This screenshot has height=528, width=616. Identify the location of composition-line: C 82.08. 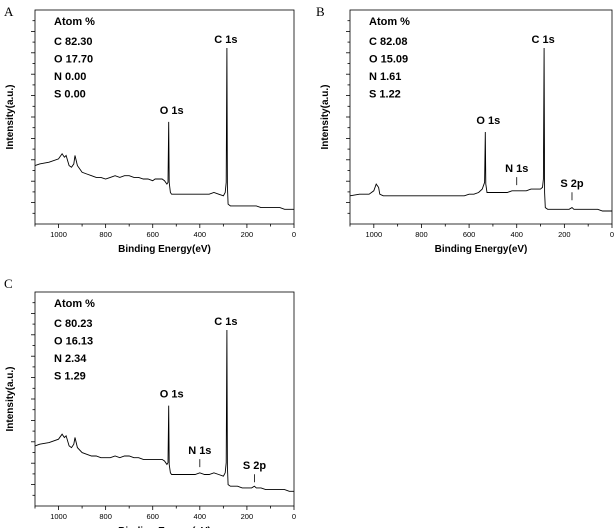
(388, 42).